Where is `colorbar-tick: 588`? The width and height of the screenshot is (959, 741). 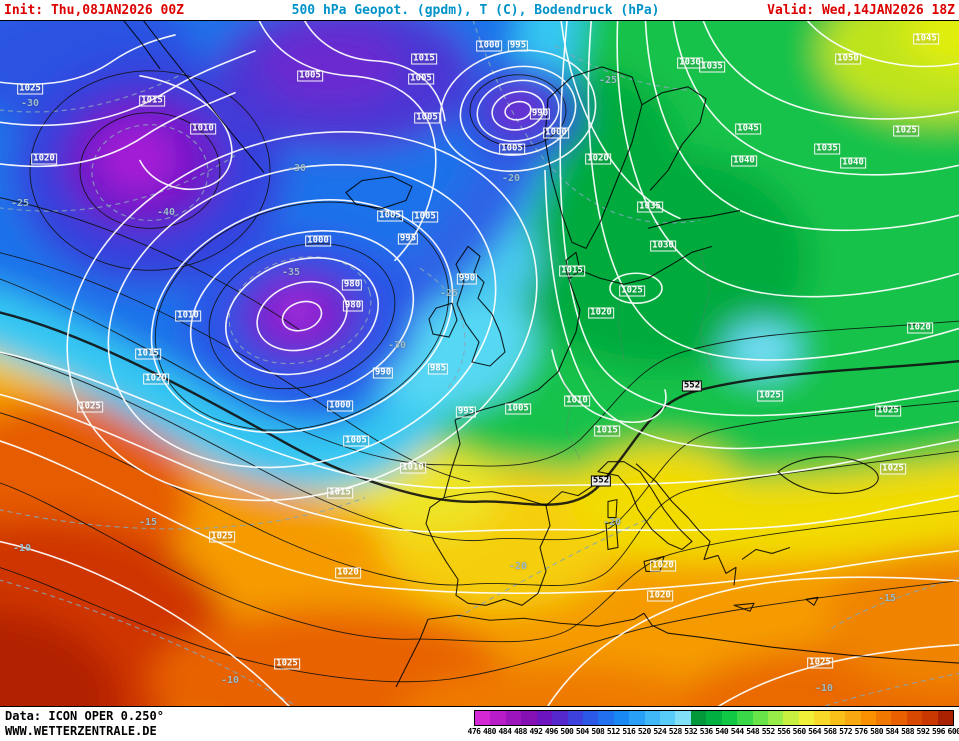 colorbar-tick: 588 is located at coordinates (908, 731).